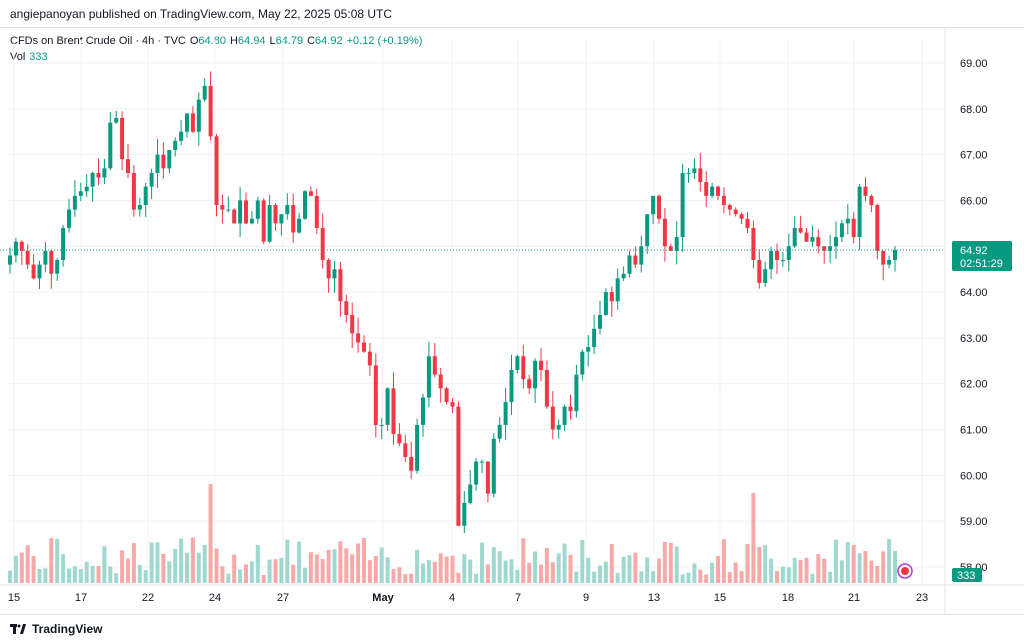 This screenshot has height=642, width=1024. I want to click on x-tick-label: 23, so click(922, 598).